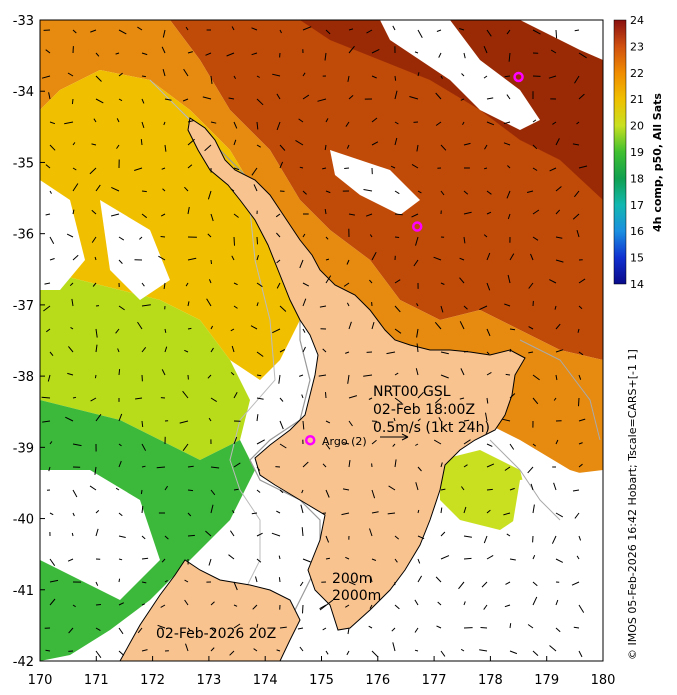 This screenshot has height=695, width=677. Describe the element at coordinates (434, 680) in the screenshot. I see `x-tick-label: 177` at that location.